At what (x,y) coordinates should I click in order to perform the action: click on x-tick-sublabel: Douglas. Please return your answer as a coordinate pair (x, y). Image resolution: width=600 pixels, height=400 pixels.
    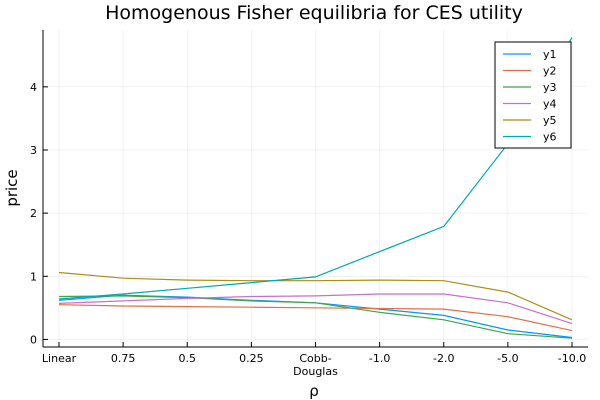
    Looking at the image, I should click on (315, 371).